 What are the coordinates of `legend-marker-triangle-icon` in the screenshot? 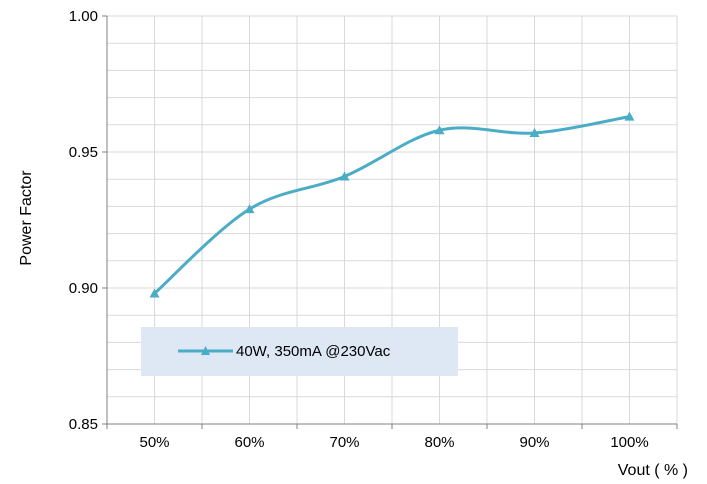 It's located at (205, 350).